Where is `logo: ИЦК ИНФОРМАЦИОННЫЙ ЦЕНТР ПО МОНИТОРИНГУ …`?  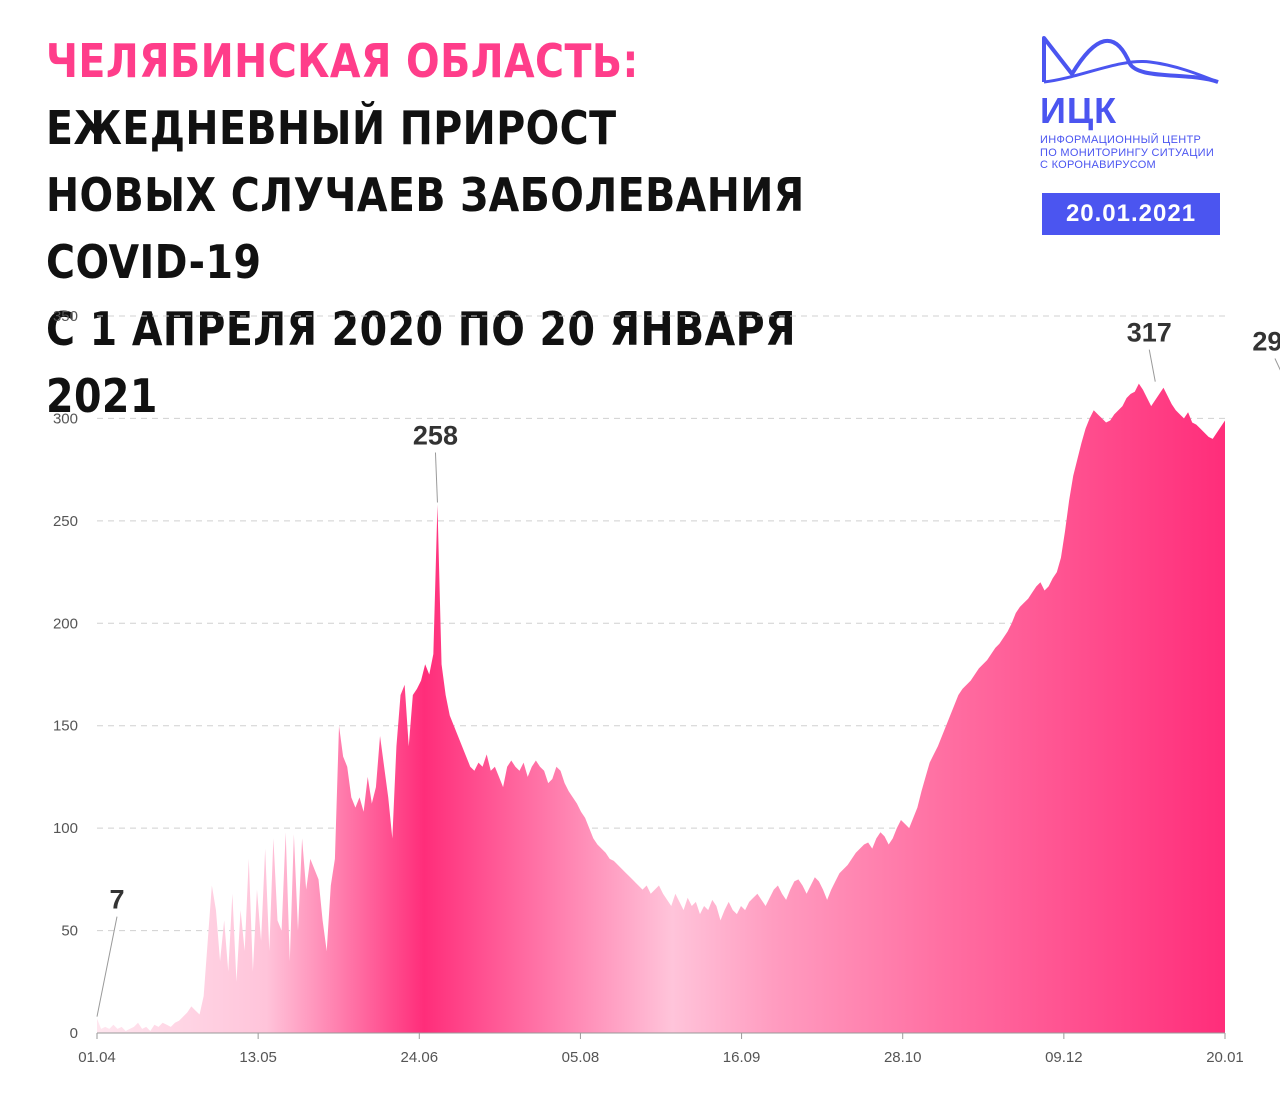
logo: ИЦК ИНФОРМАЦИОННЫЙ ЦЕНТР ПО МОНИТОРИНГУ … is located at coordinates (1135, 99).